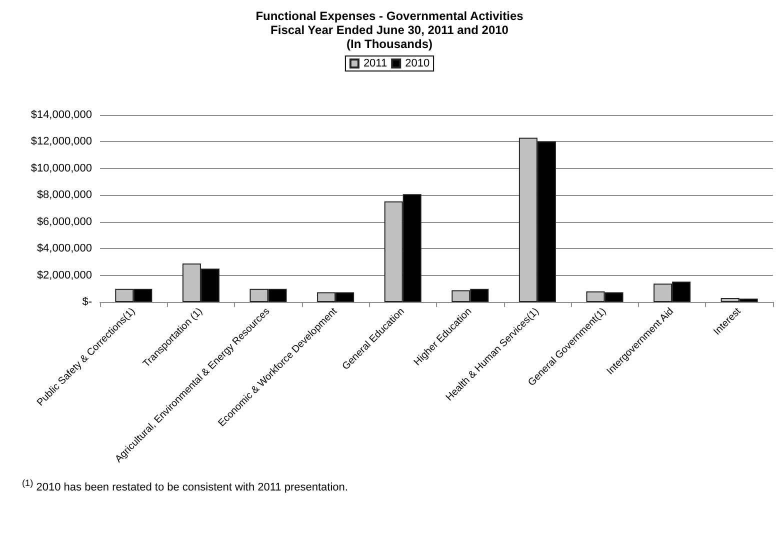 The height and width of the screenshot is (537, 779). What do you see at coordinates (61, 168) in the screenshot?
I see `y-tick-label: $10,000,000` at bounding box center [61, 168].